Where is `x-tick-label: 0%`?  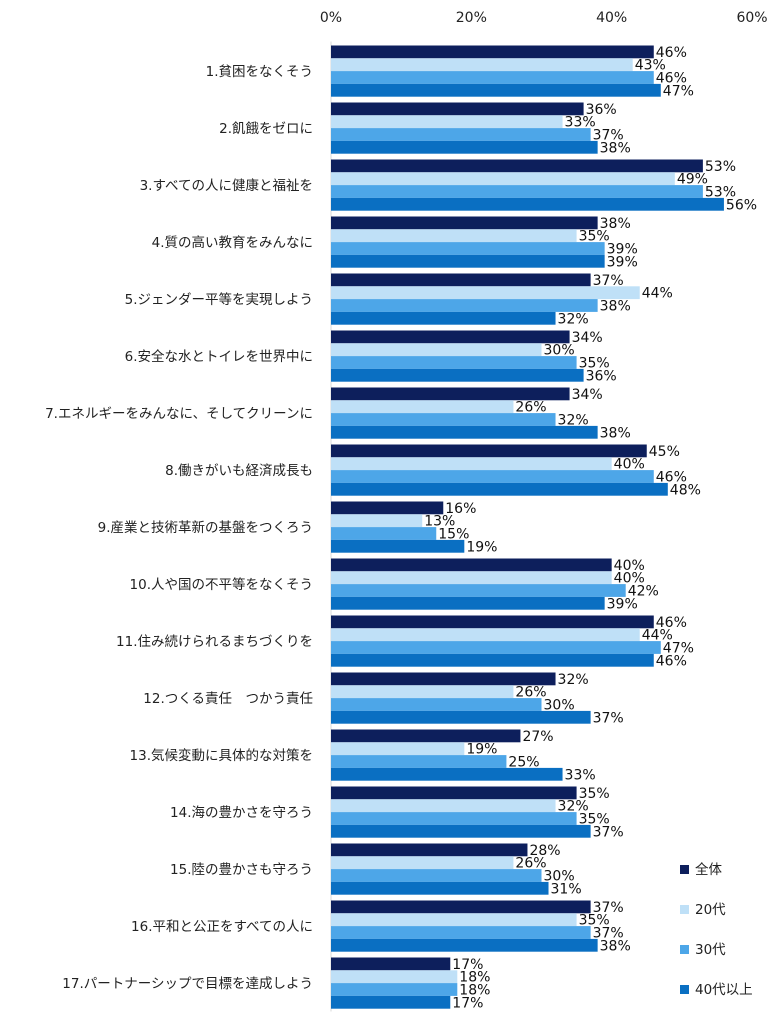 x-tick-label: 0% is located at coordinates (331, 18).